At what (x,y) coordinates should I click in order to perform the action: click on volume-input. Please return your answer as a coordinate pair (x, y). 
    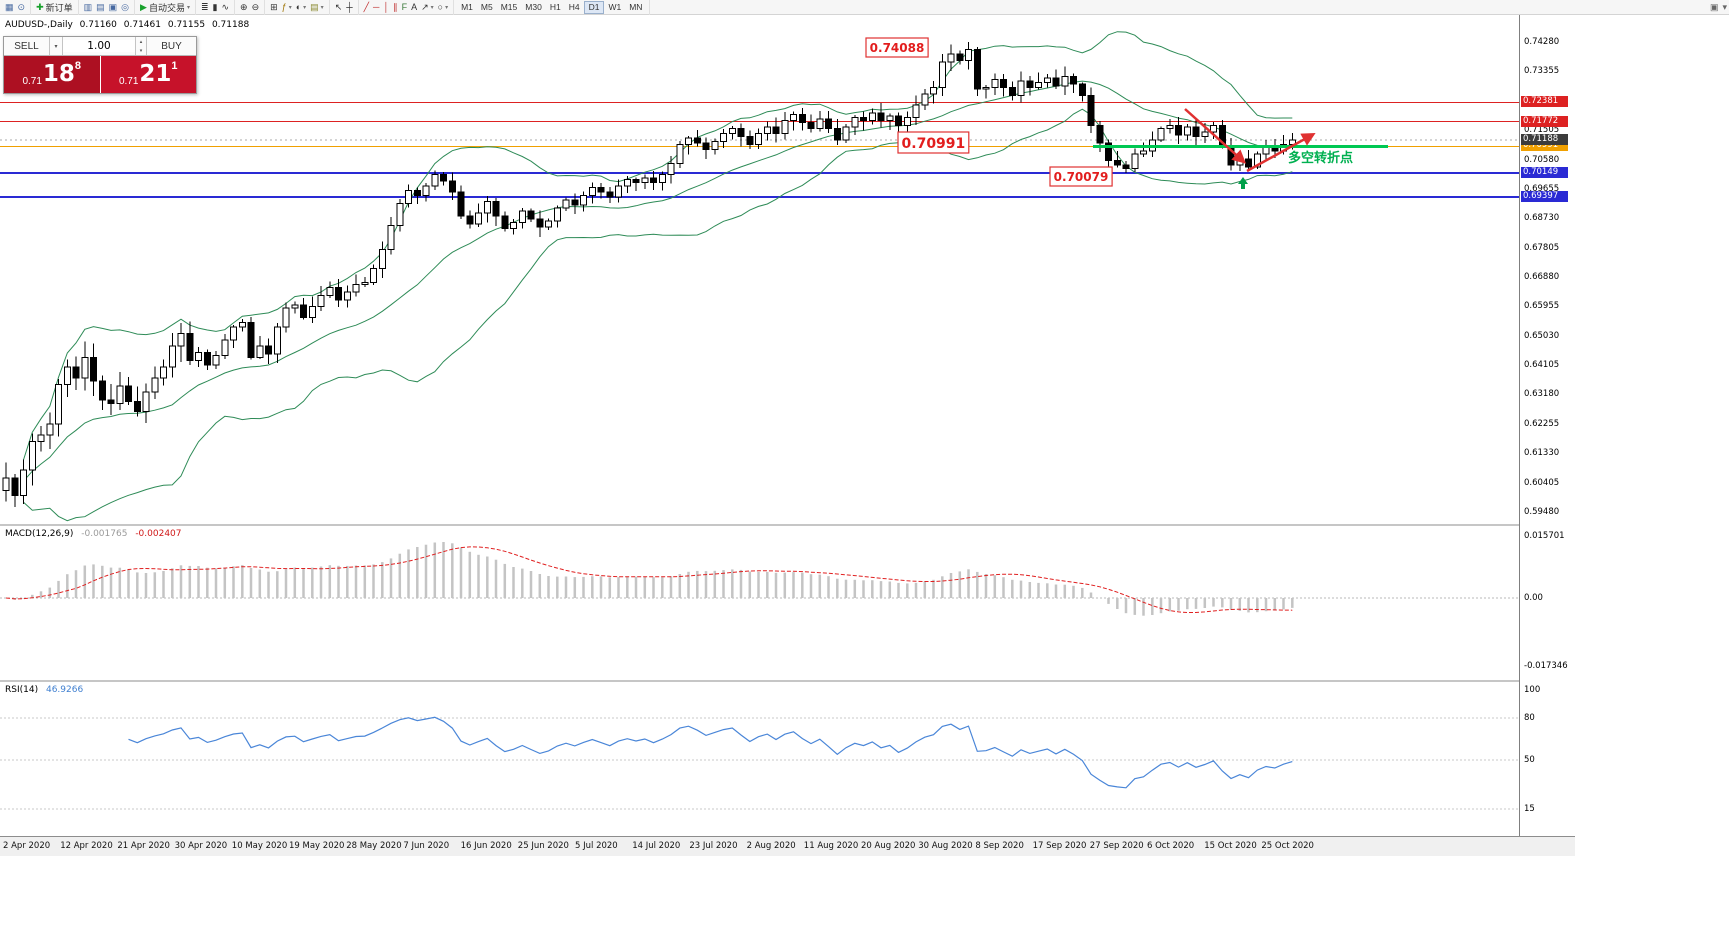
    Looking at the image, I should click on (99, 46).